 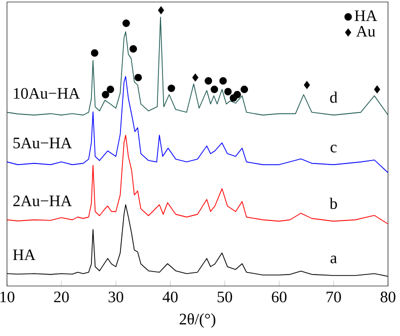 I want to click on x-tick-label: 50, so click(x=225, y=297).